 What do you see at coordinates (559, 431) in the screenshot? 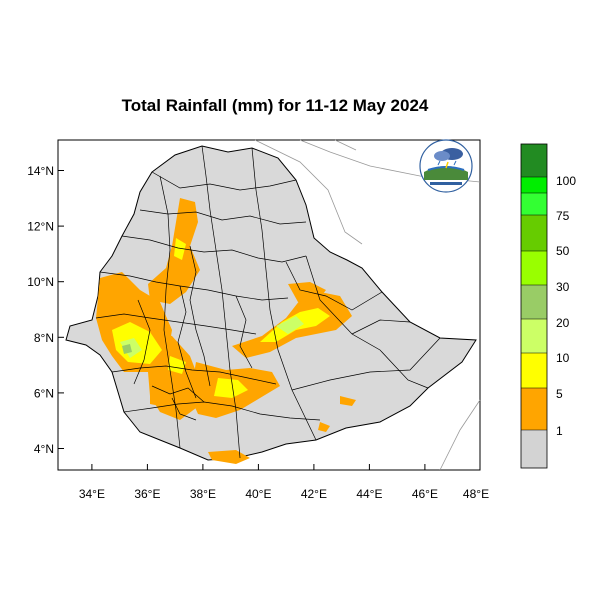
I see `colorbar-label: 1` at bounding box center [559, 431].